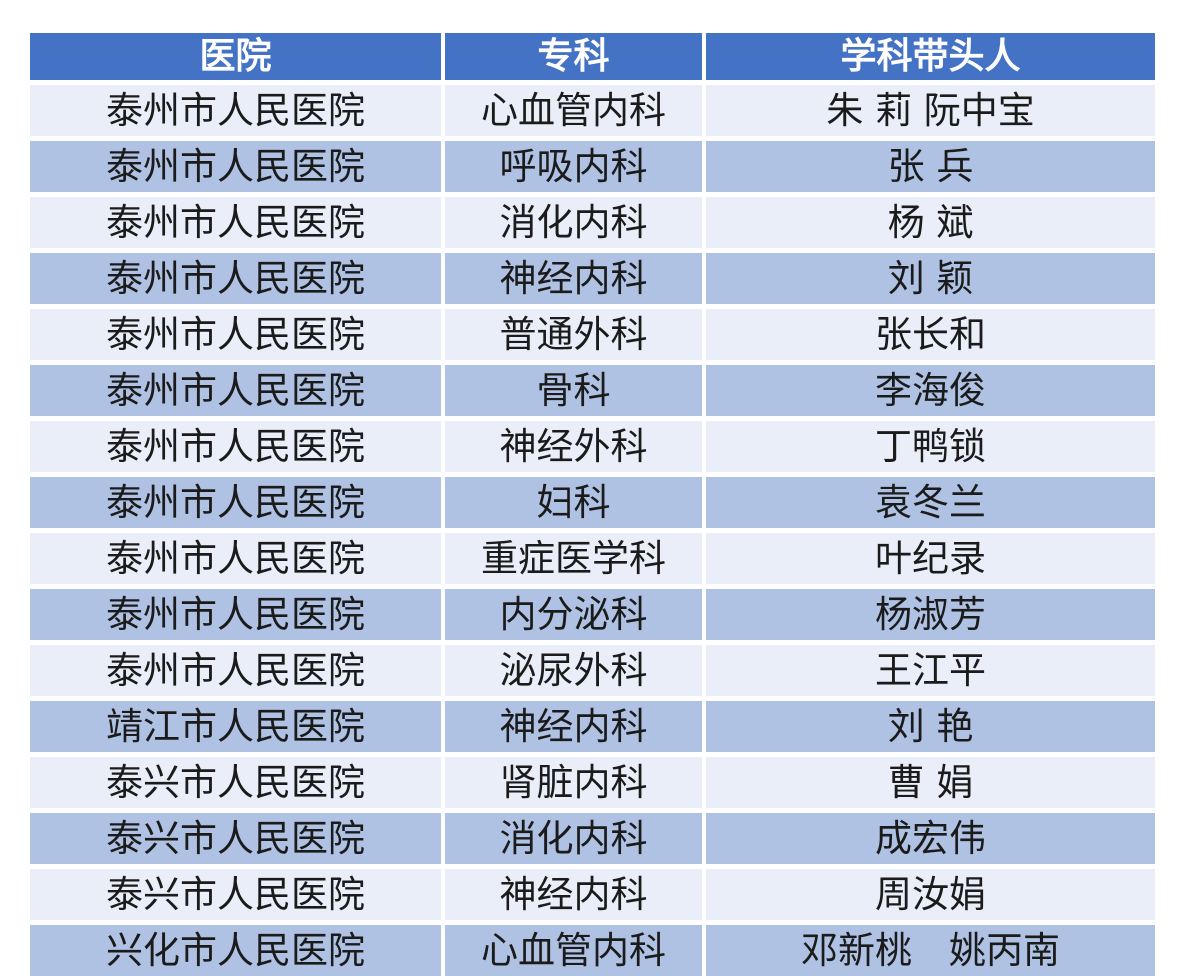 The height and width of the screenshot is (976, 1180). Describe the element at coordinates (930, 222) in the screenshot. I see `leader-cell: 杨 斌` at that location.